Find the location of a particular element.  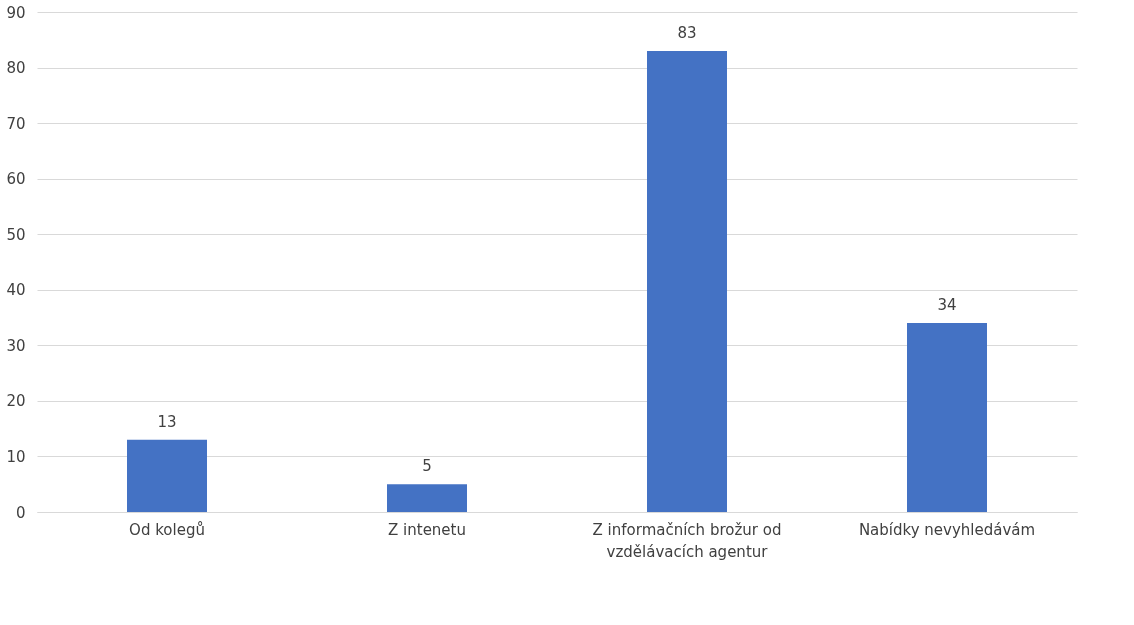

y-tick-label: 60 is located at coordinates (16, 179).